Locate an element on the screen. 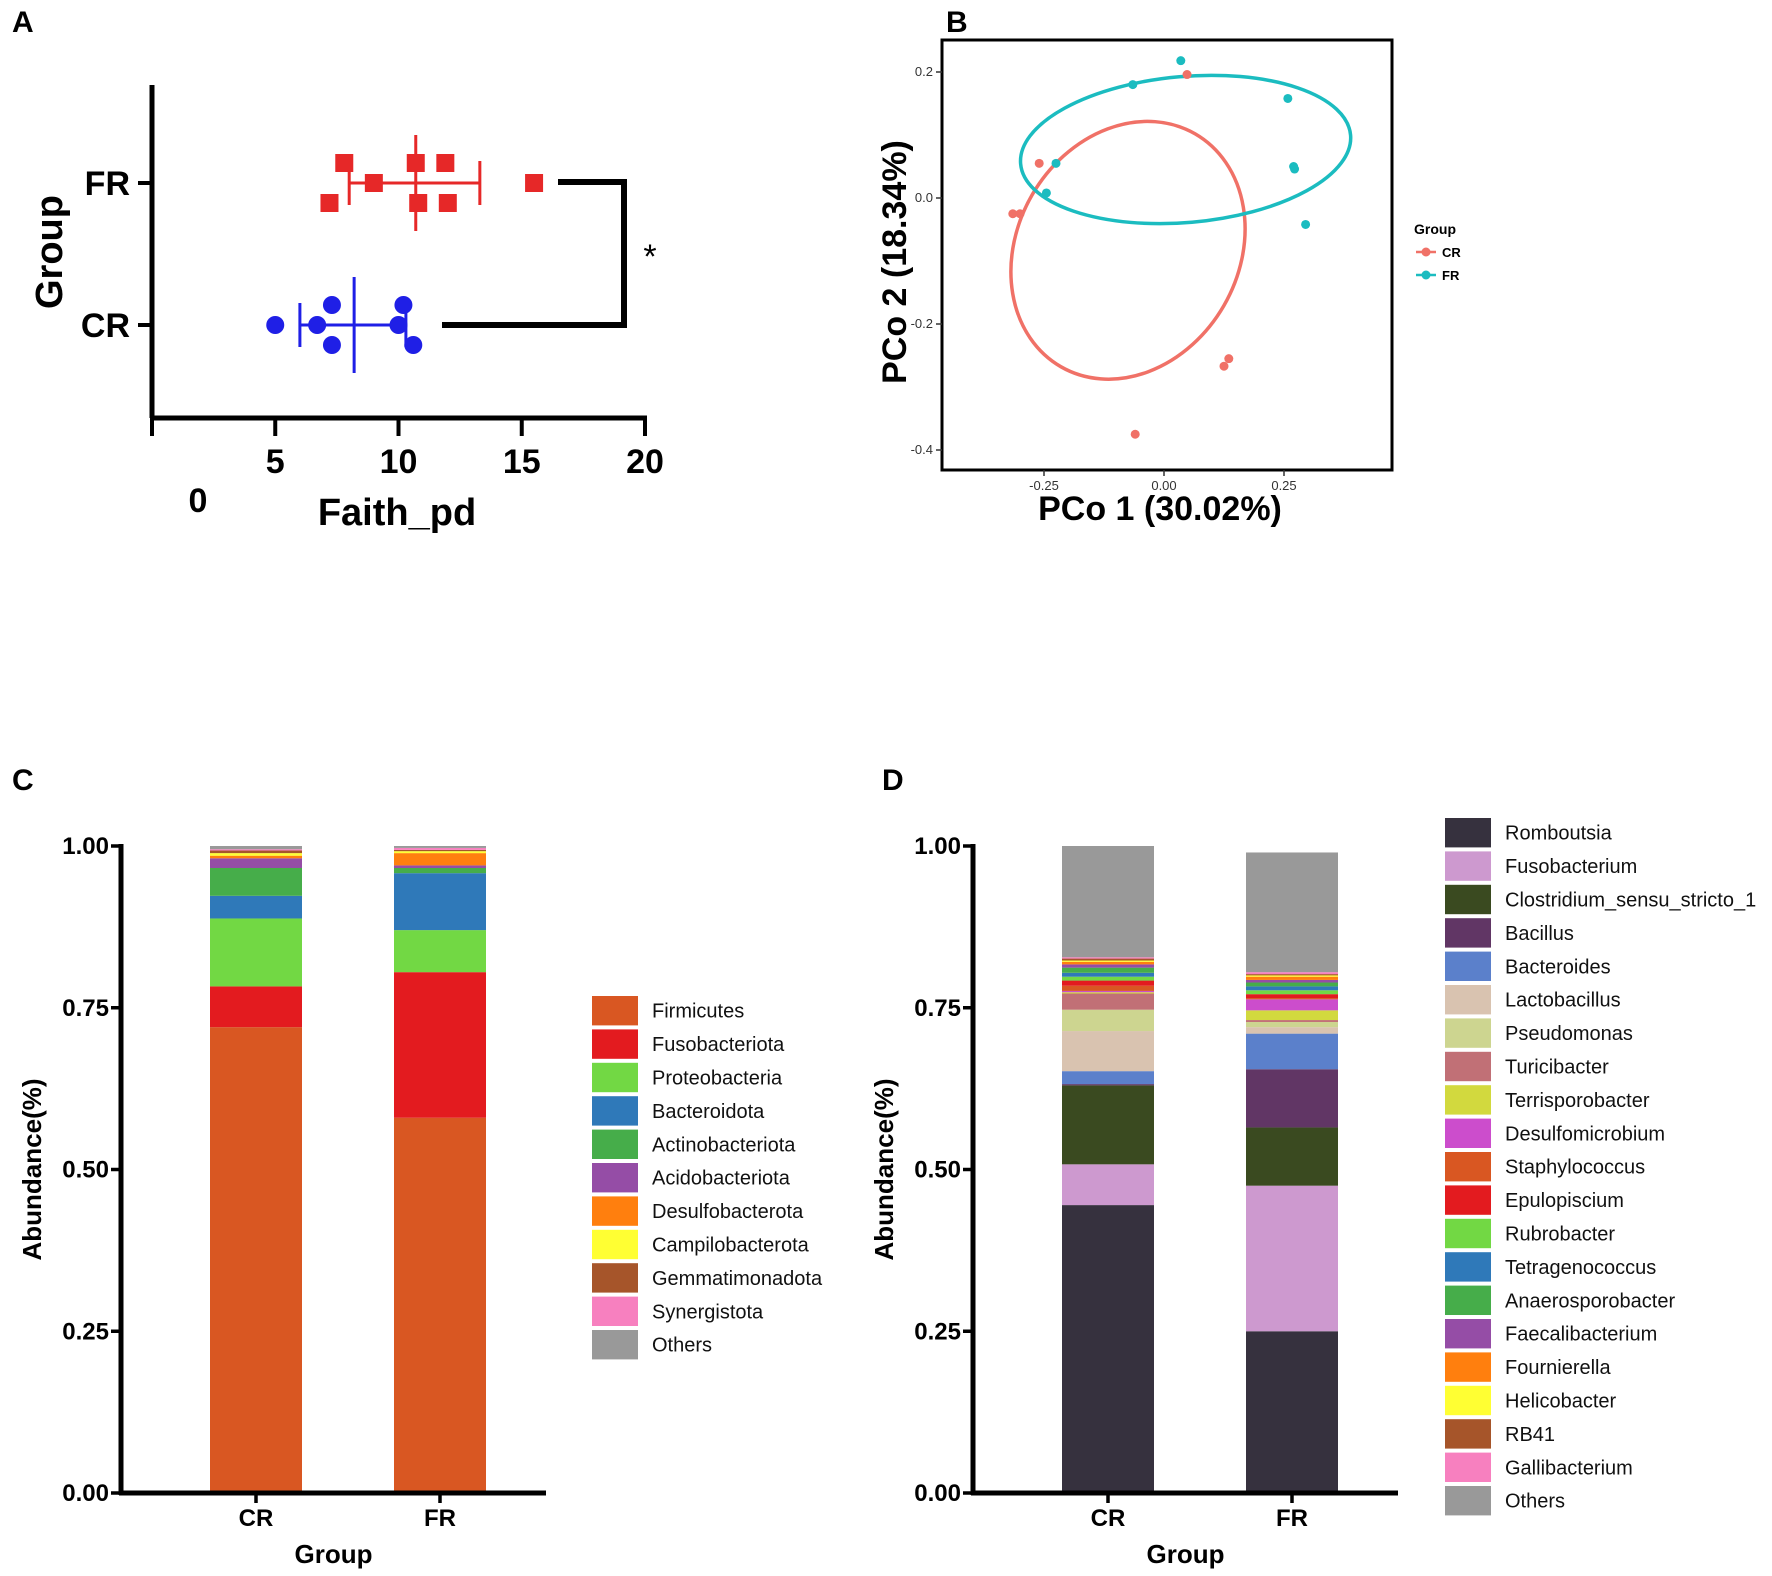 Image resolution: width=1772 pixels, height=1576 pixels. bar-segment-fr-firmicutes is located at coordinates (440, 1305).